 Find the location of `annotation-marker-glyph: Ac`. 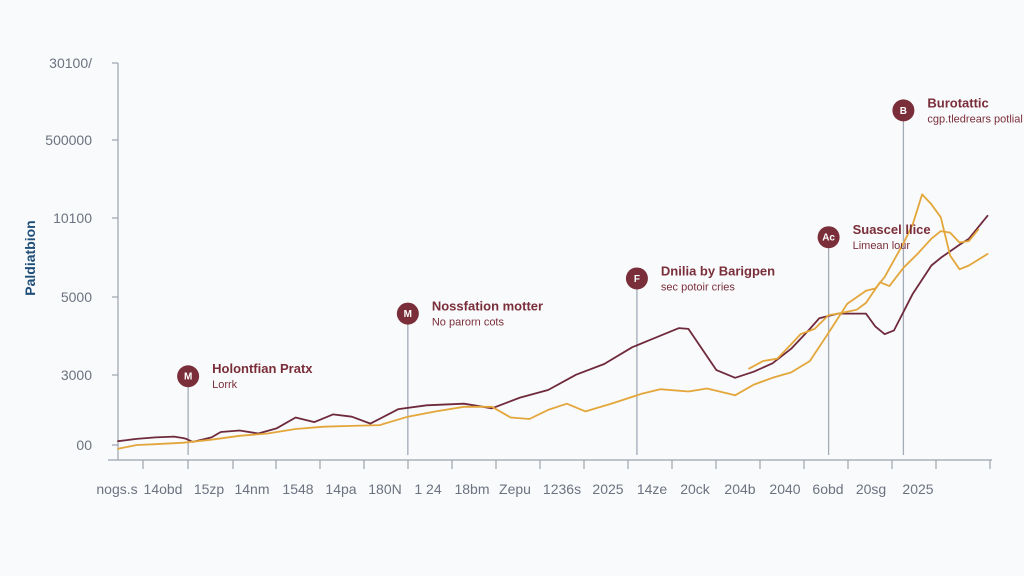

annotation-marker-glyph: Ac is located at coordinates (828, 238).